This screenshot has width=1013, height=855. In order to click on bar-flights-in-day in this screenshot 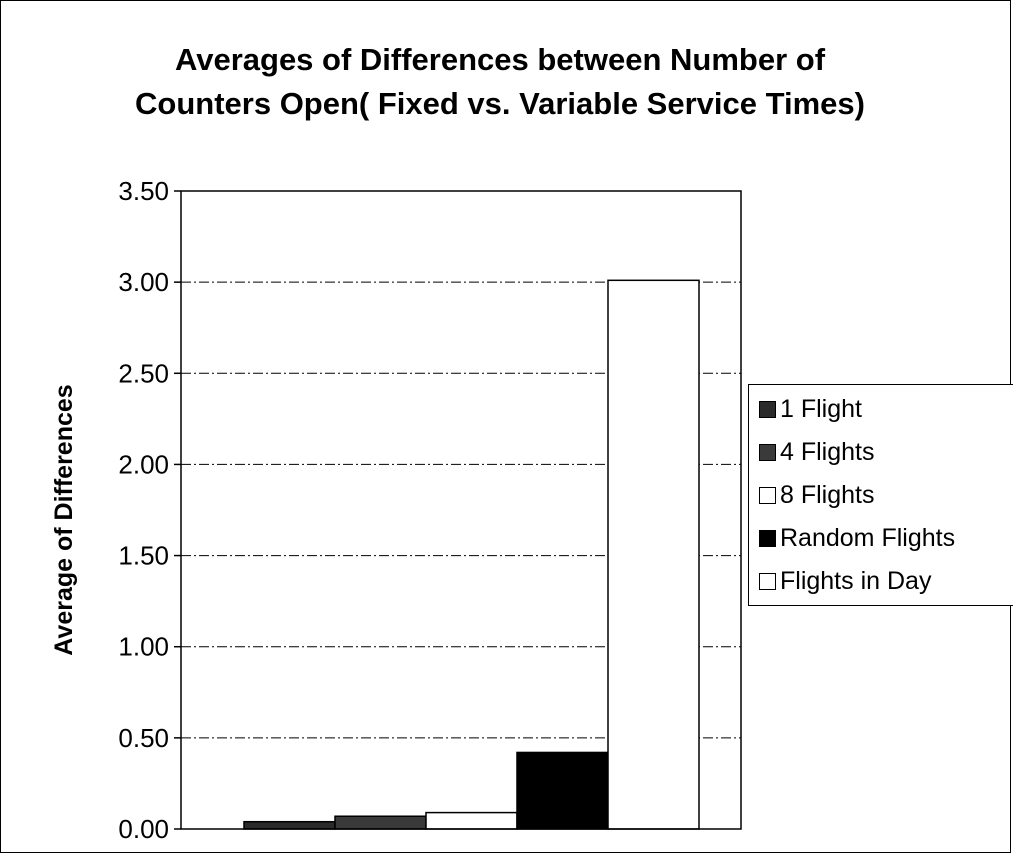, I will do `click(653, 554)`.